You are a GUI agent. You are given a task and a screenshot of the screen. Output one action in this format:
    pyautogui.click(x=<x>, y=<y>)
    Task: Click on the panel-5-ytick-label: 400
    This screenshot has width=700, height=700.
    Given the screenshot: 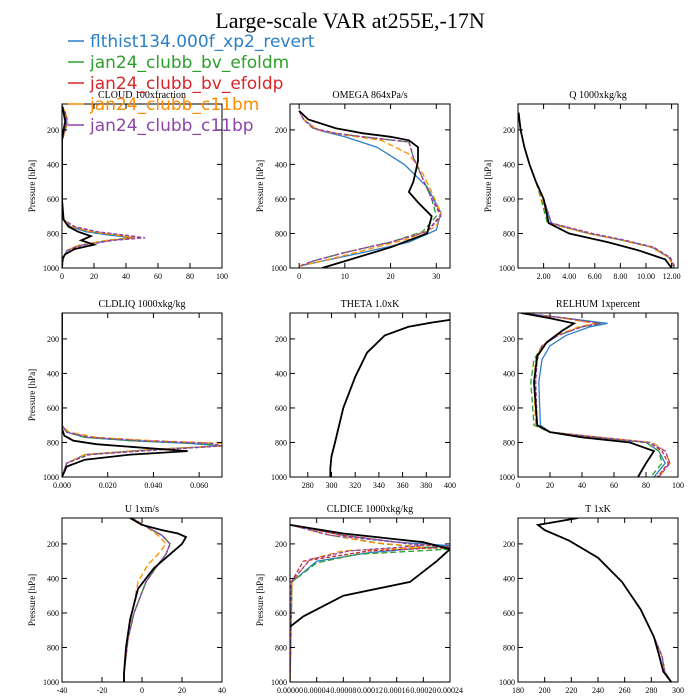 What is the action you would take?
    pyautogui.click(x=509, y=373)
    